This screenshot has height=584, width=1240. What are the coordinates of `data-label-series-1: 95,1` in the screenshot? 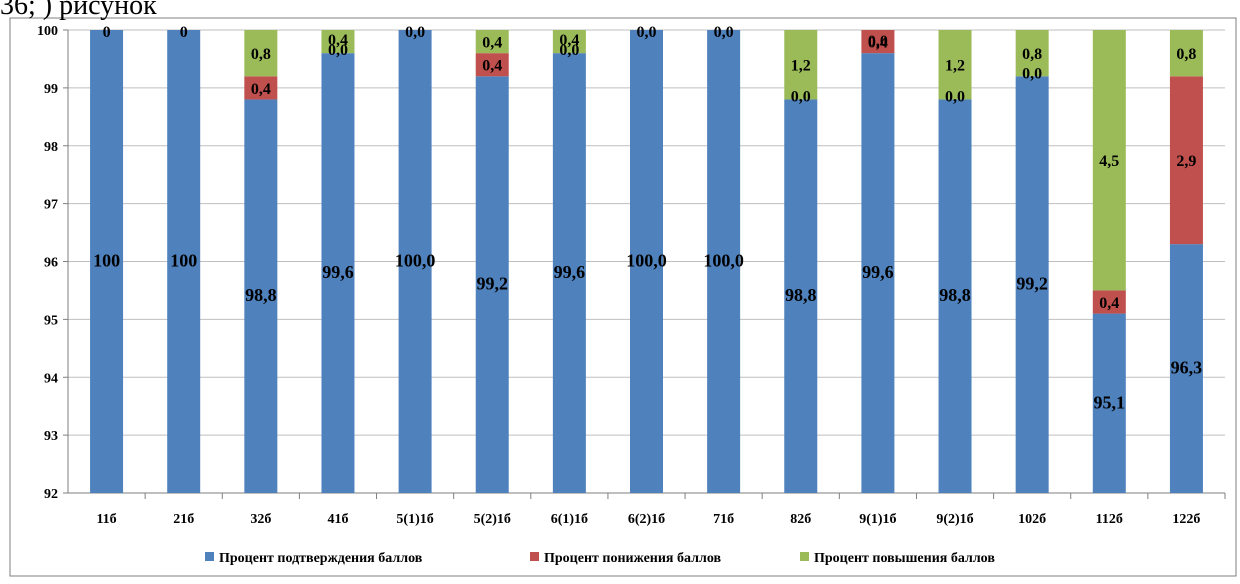 It's located at (1110, 402).